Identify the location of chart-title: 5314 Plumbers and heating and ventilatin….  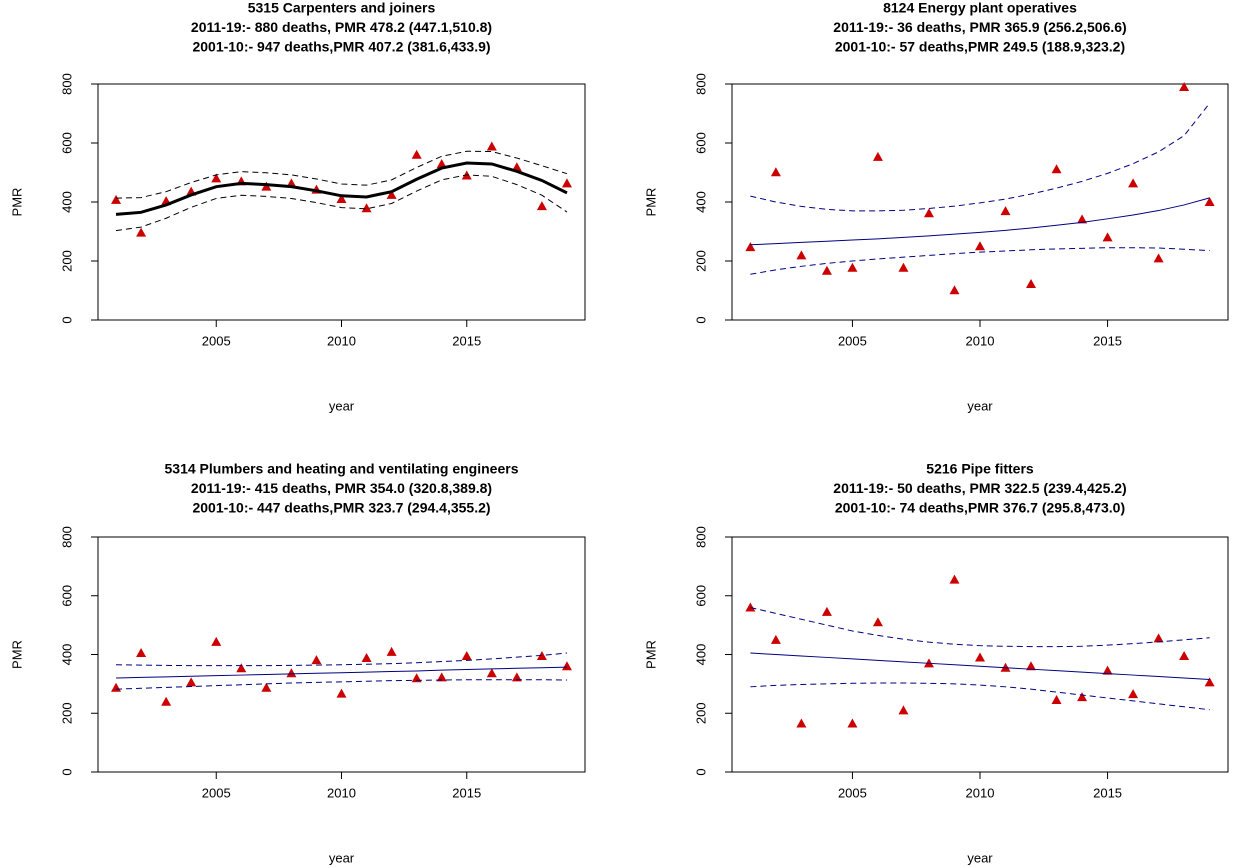
(342, 469).